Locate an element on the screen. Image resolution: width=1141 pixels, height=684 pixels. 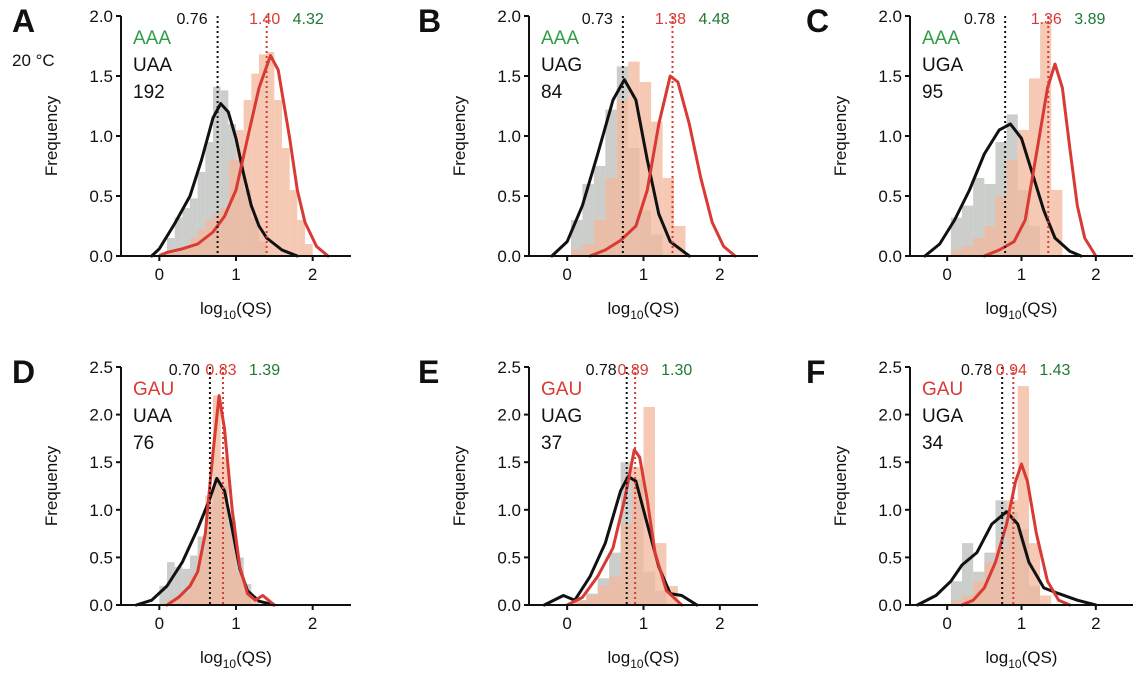
codon-label: GAU is located at coordinates (561, 389).